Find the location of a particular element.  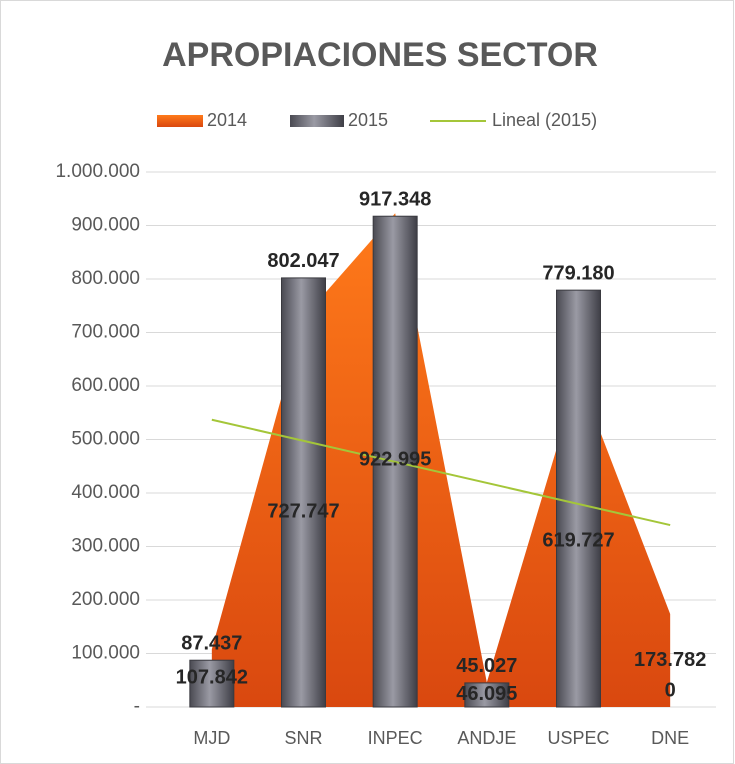

y-tick-label: 100.000 is located at coordinates (105, 653).